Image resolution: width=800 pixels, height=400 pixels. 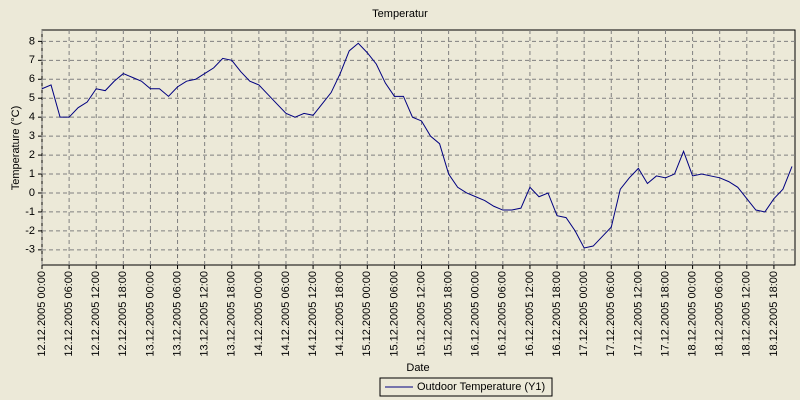 I want to click on legend, so click(x=466, y=387).